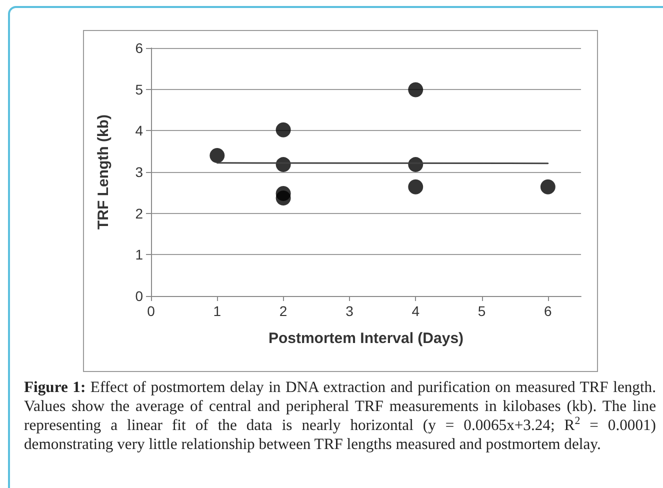  I want to click on x-tick-label: 2, so click(283, 311).